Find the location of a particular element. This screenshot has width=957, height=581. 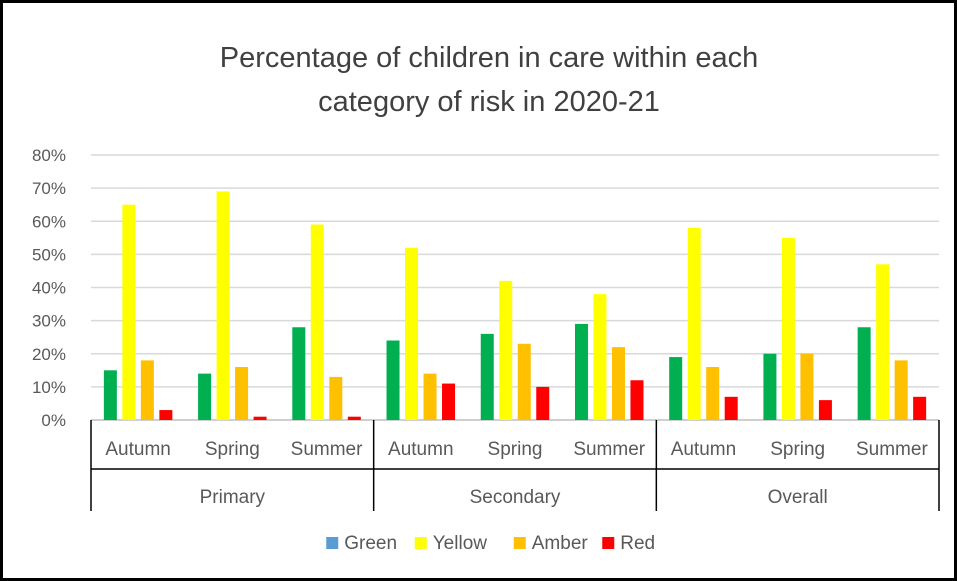

legend-label: Green is located at coordinates (370, 543).